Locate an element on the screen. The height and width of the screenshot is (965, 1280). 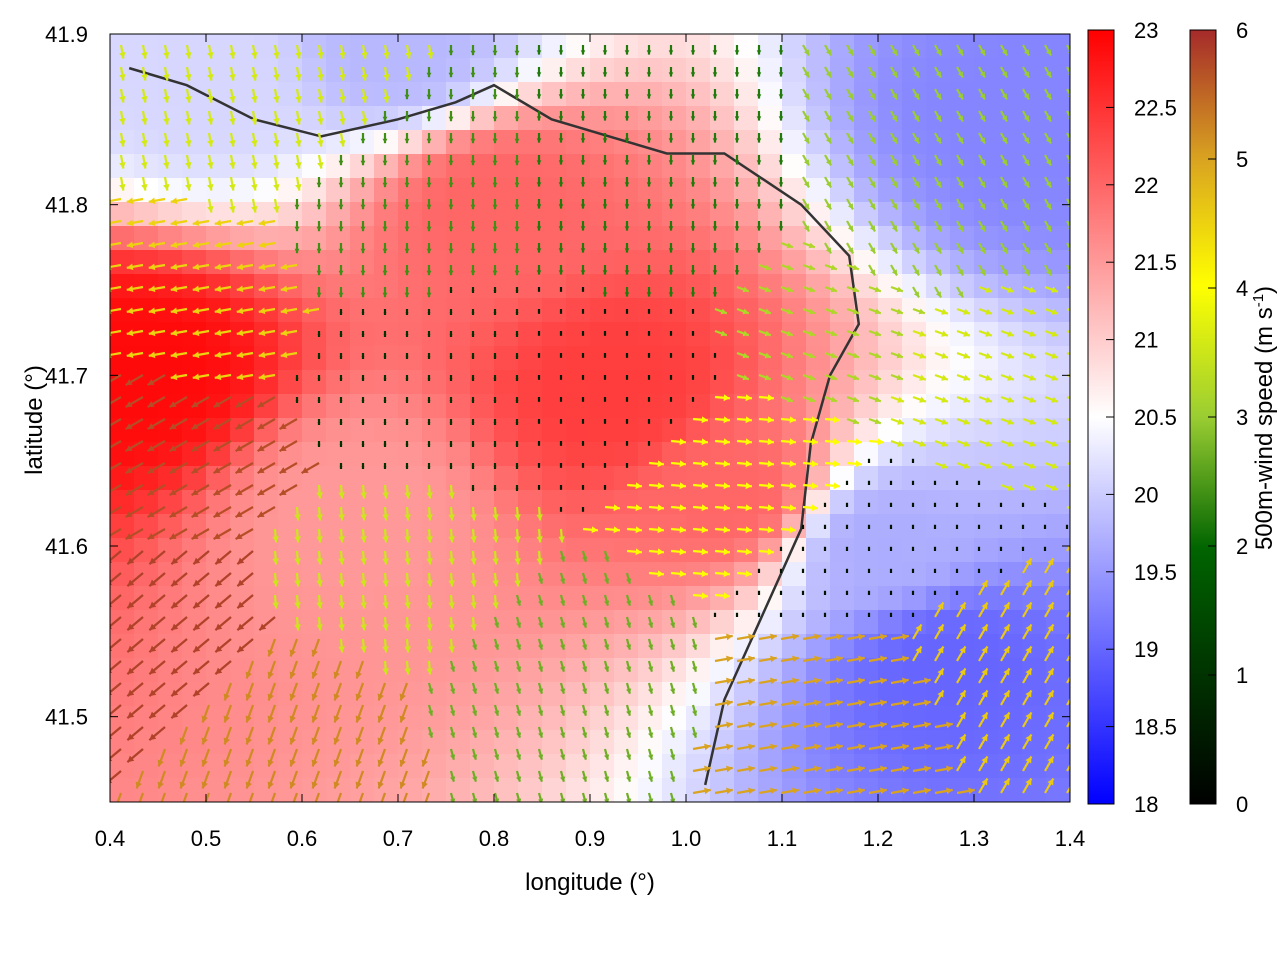
wind-colorbar-tick-label: 3 is located at coordinates (1242, 417).